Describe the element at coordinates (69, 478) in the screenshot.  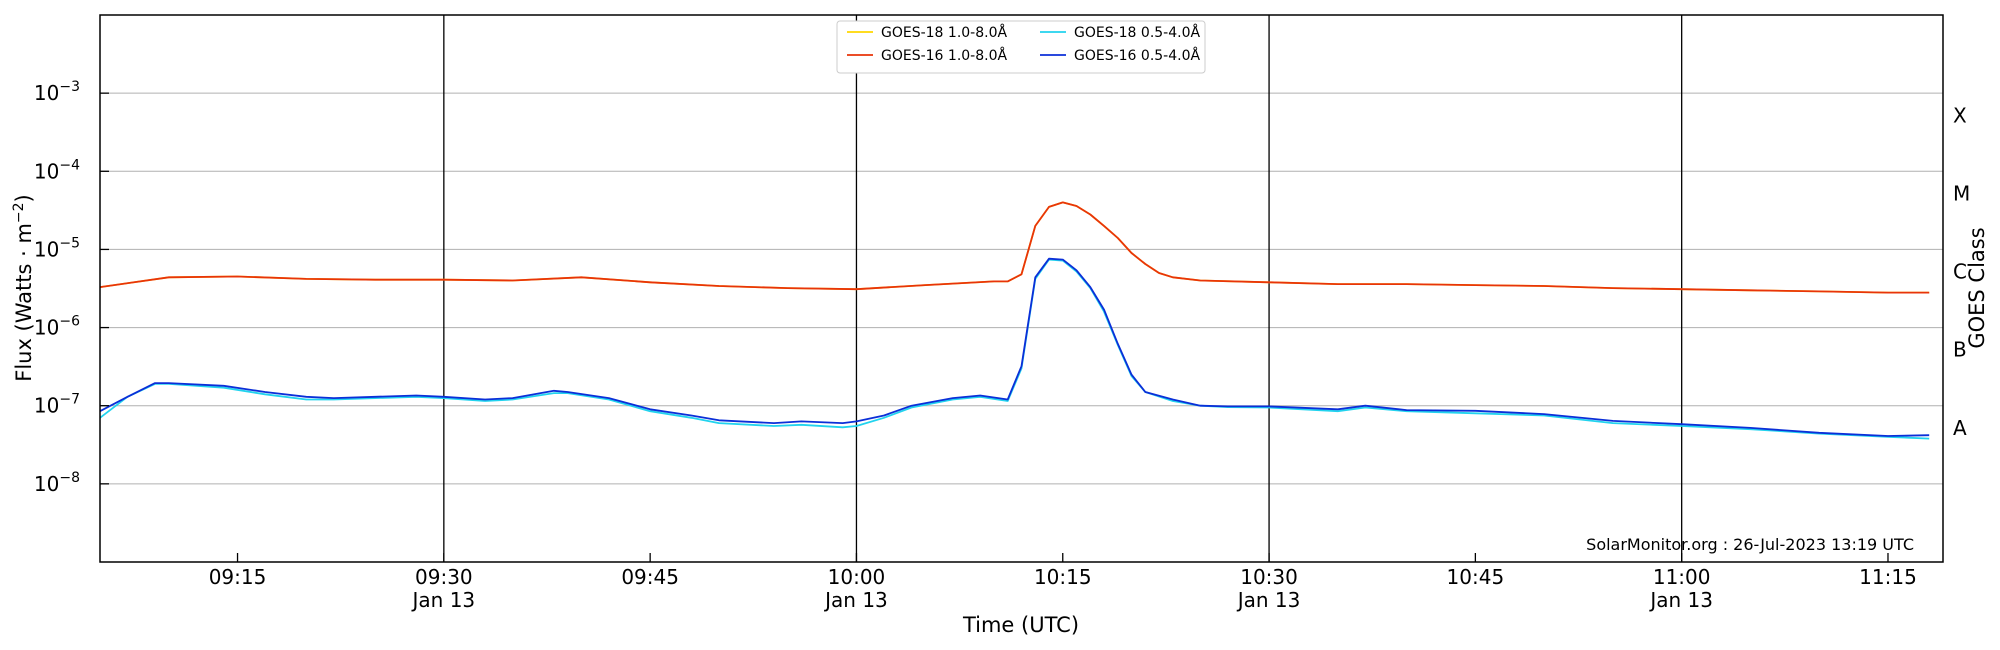
I see `y-tick-exponent: −8` at that location.